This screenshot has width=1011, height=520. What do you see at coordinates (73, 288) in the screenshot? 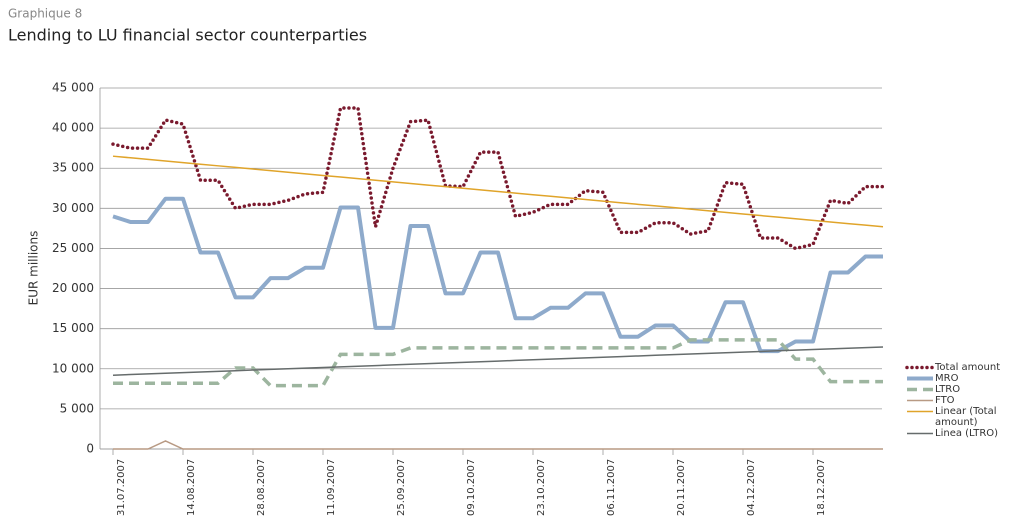
I see `y-tick-label: 20 000` at bounding box center [73, 288].